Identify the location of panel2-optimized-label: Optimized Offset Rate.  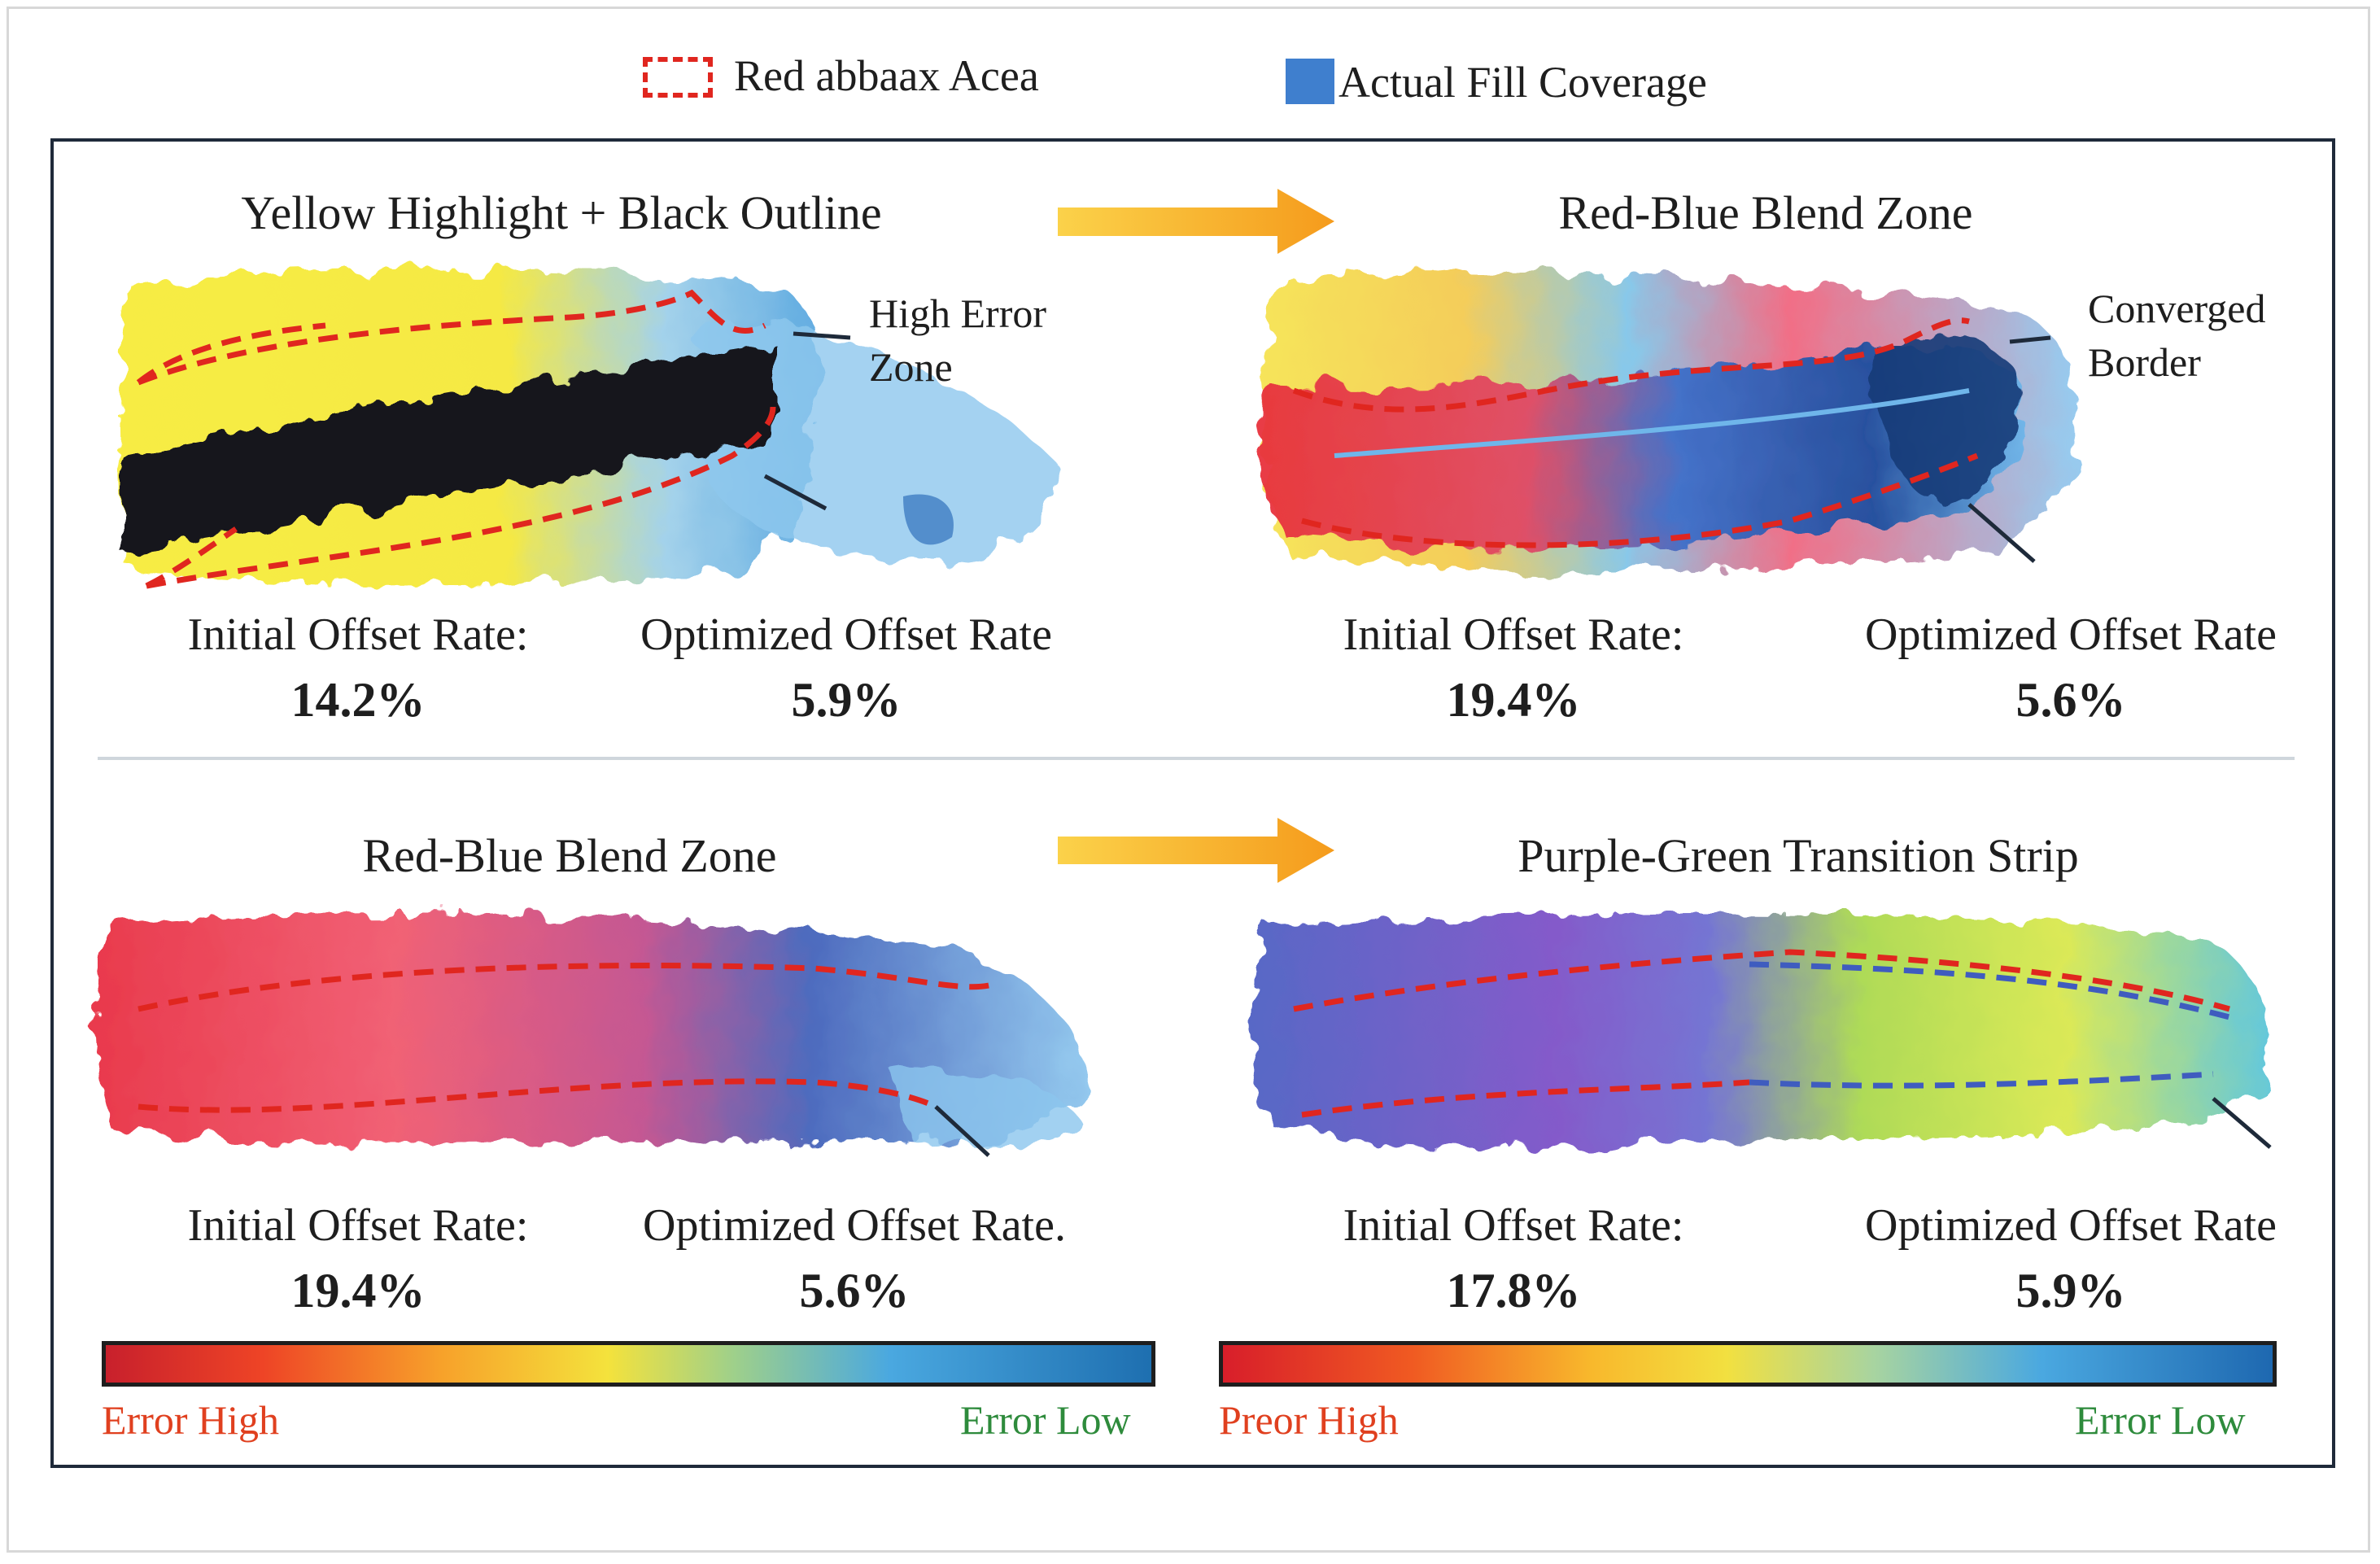
(2071, 634).